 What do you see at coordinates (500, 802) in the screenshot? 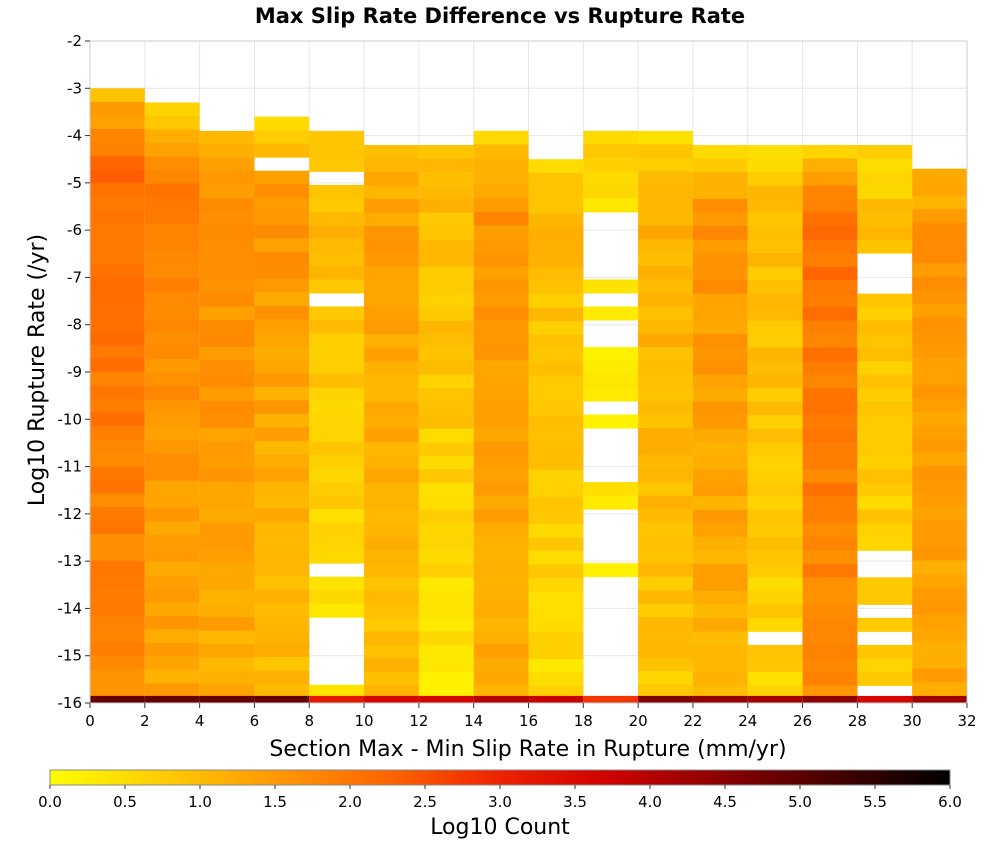
I see `colorbar-tick-label: 3.0` at bounding box center [500, 802].